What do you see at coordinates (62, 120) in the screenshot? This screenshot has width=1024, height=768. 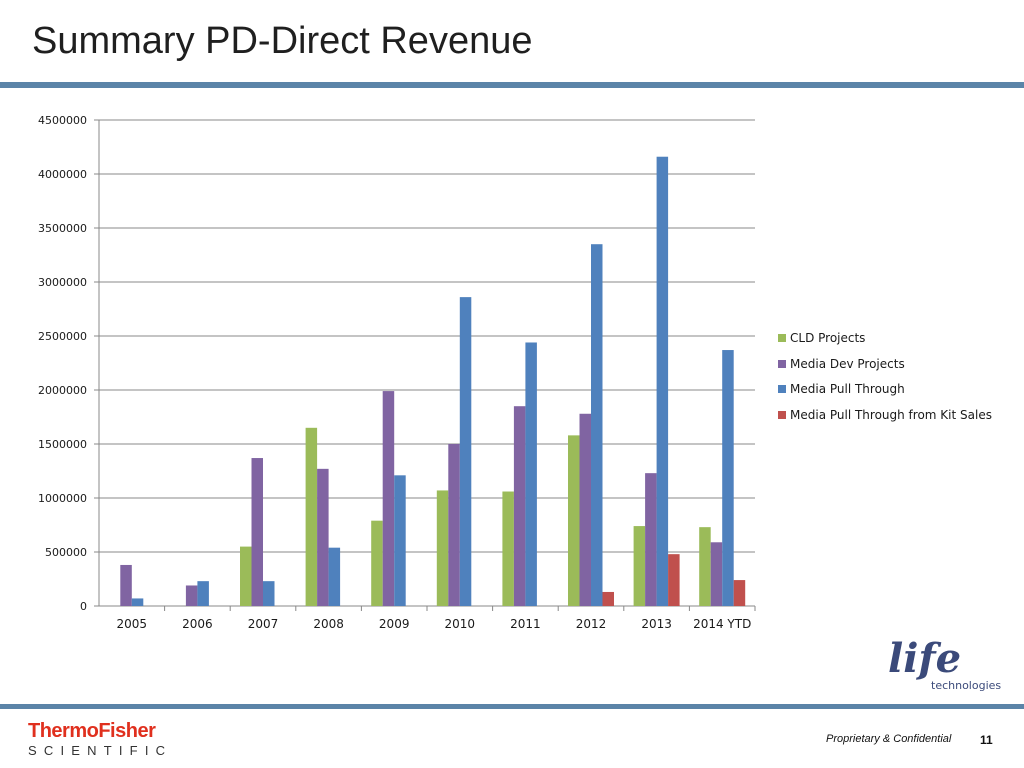 I see `y-tick-label: 4500000` at bounding box center [62, 120].